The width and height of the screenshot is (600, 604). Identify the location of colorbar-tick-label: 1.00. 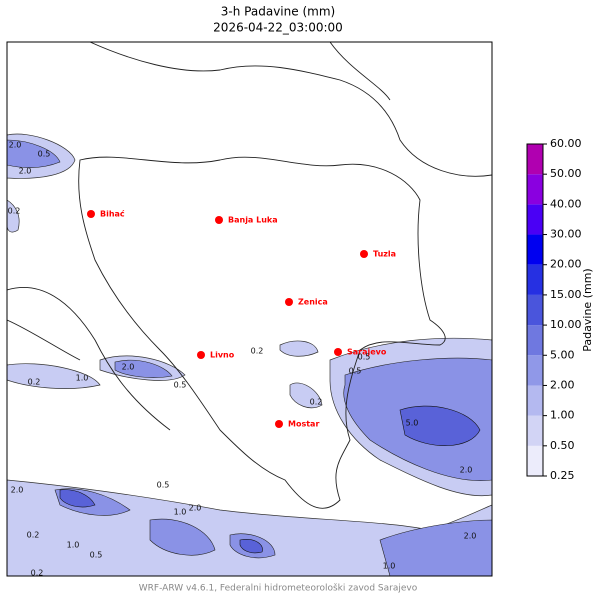
(562, 415).